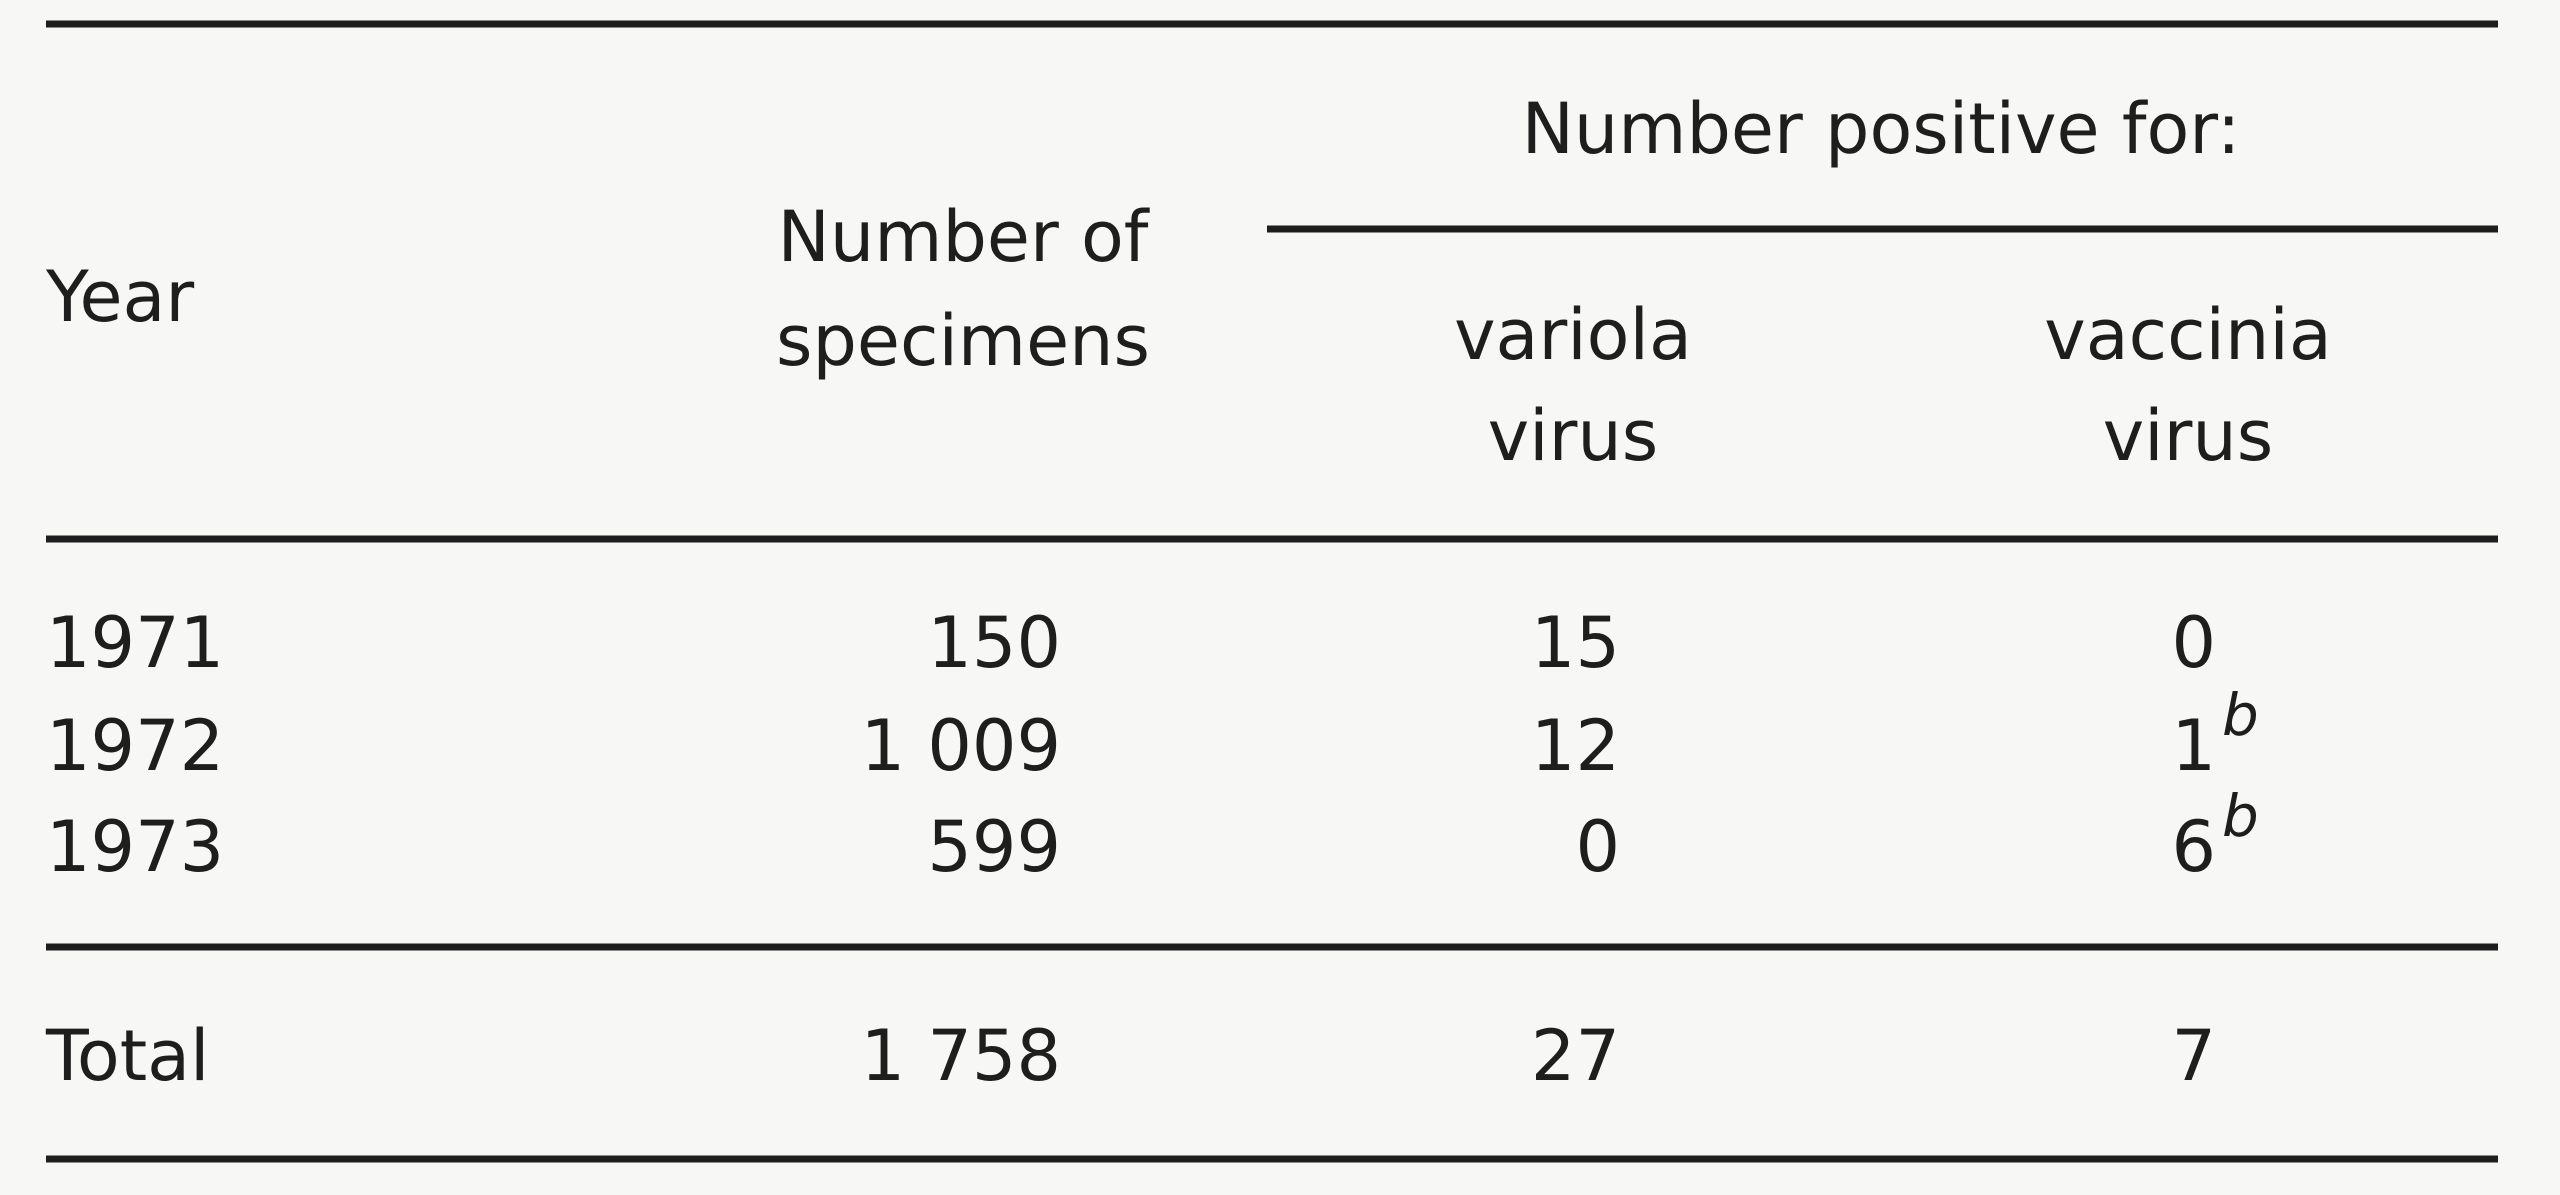  What do you see at coordinates (135, 643) in the screenshot?
I see `cell-year: 1971` at bounding box center [135, 643].